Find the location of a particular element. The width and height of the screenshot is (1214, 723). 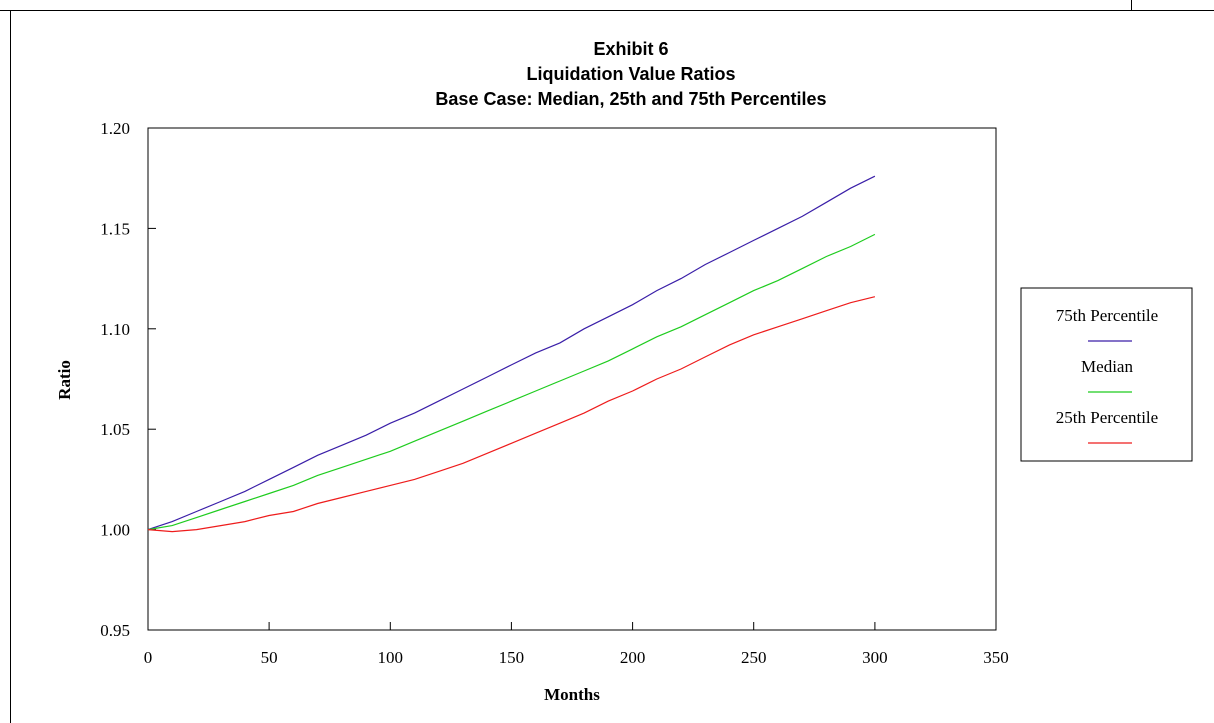

chart-title-line-1: Exhibit 6 is located at coordinates (630, 49).